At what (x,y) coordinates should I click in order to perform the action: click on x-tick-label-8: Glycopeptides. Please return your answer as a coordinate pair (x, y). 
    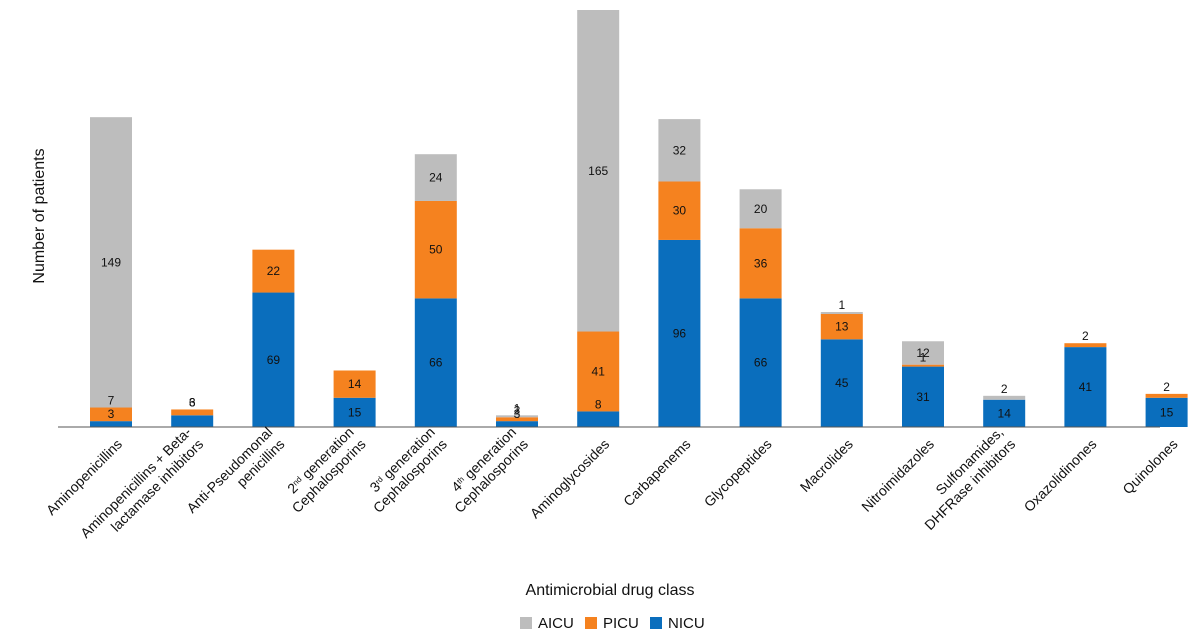
    Looking at the image, I should click on (738, 473).